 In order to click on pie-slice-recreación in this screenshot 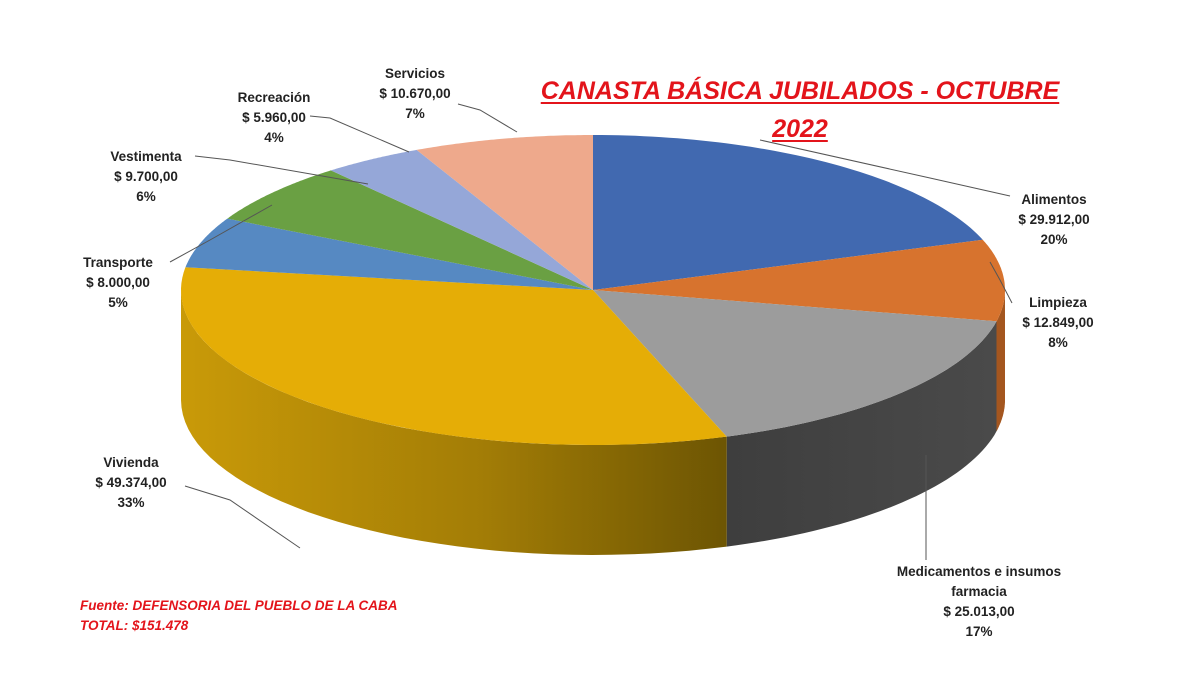, I will do `click(461, 219)`.